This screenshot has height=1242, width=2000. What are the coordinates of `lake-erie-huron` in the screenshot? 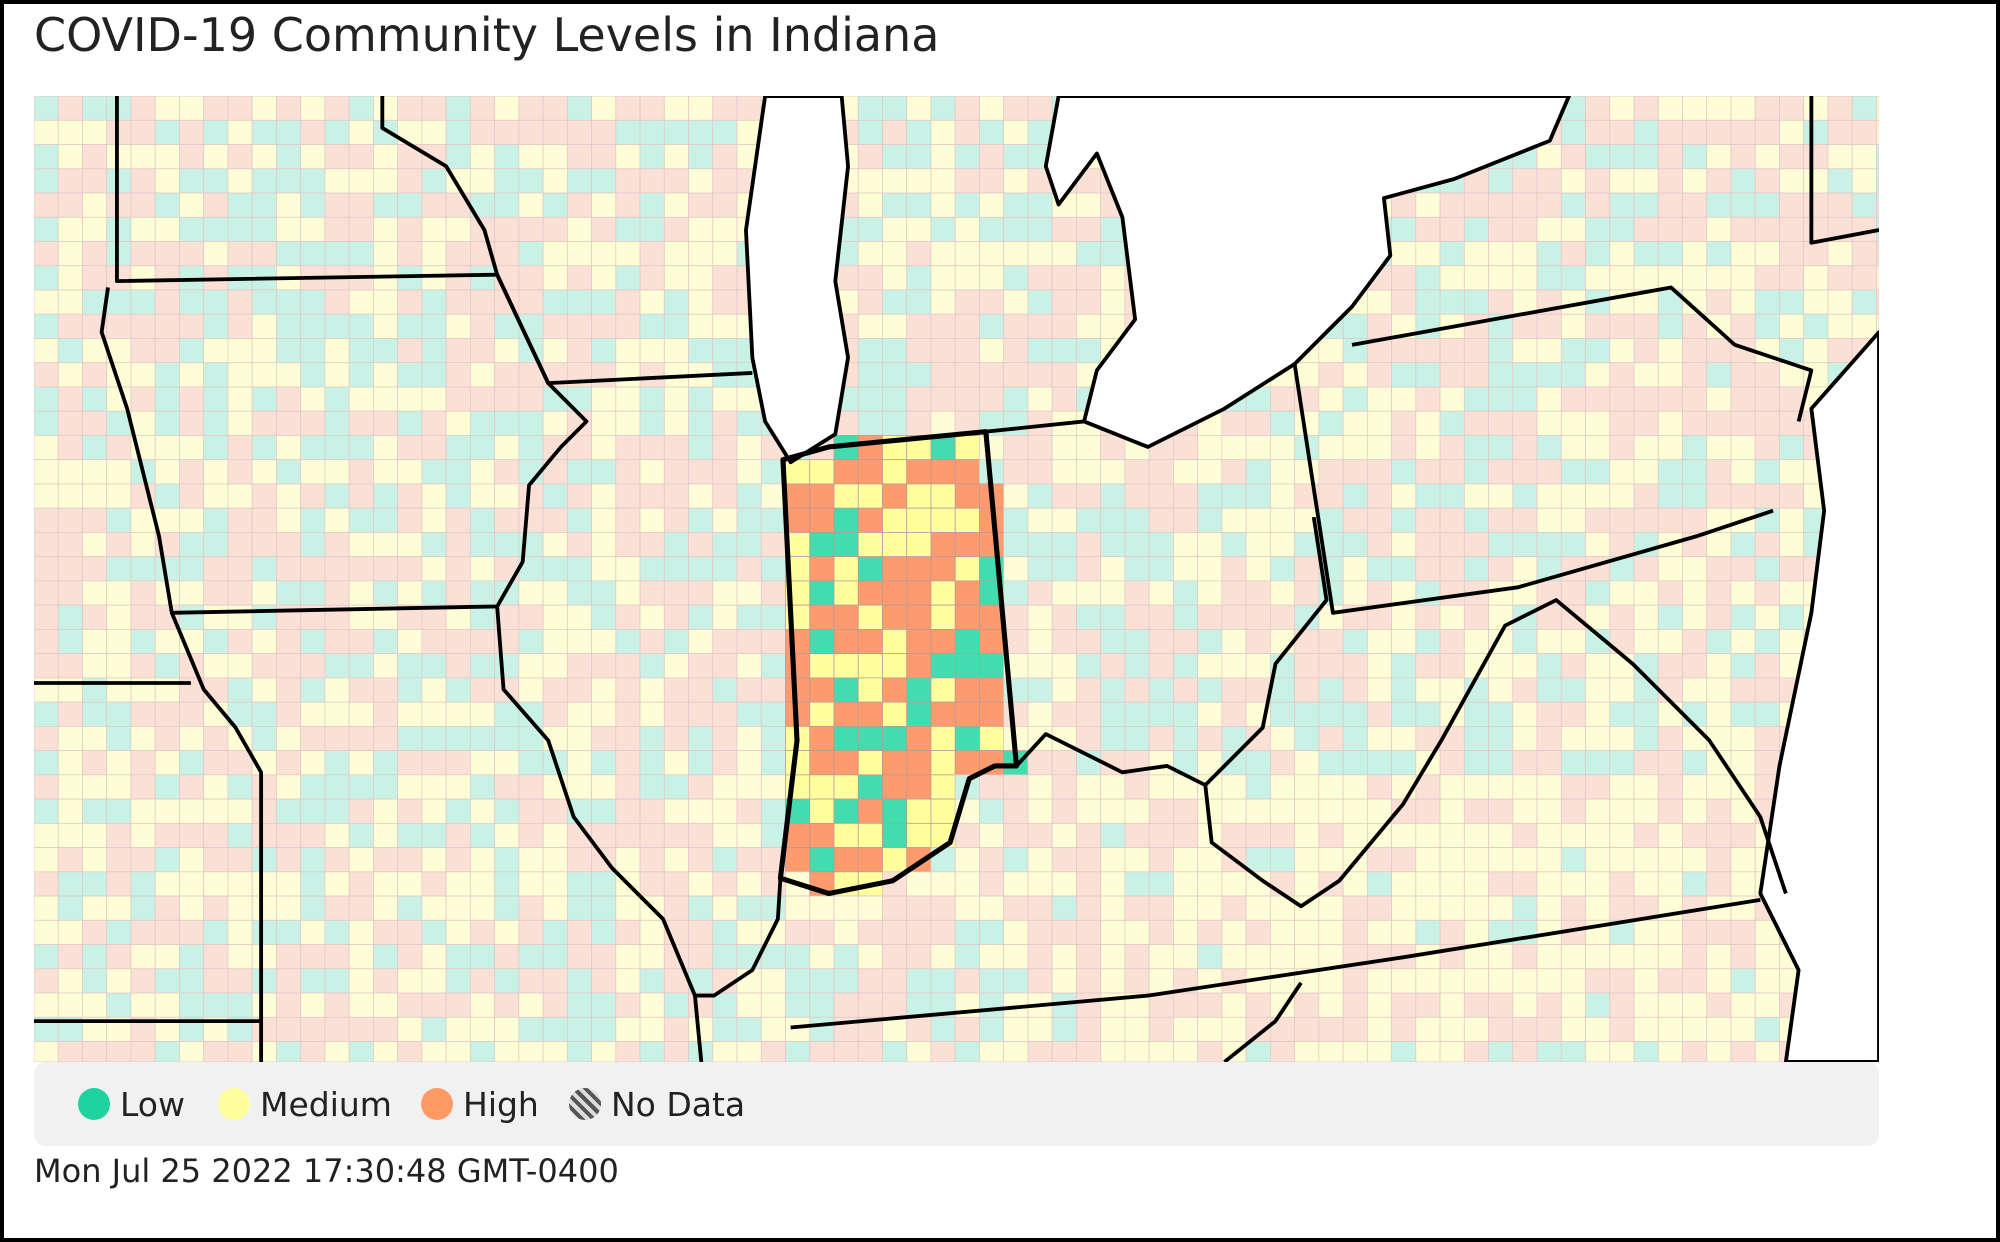 It's located at (1307, 272).